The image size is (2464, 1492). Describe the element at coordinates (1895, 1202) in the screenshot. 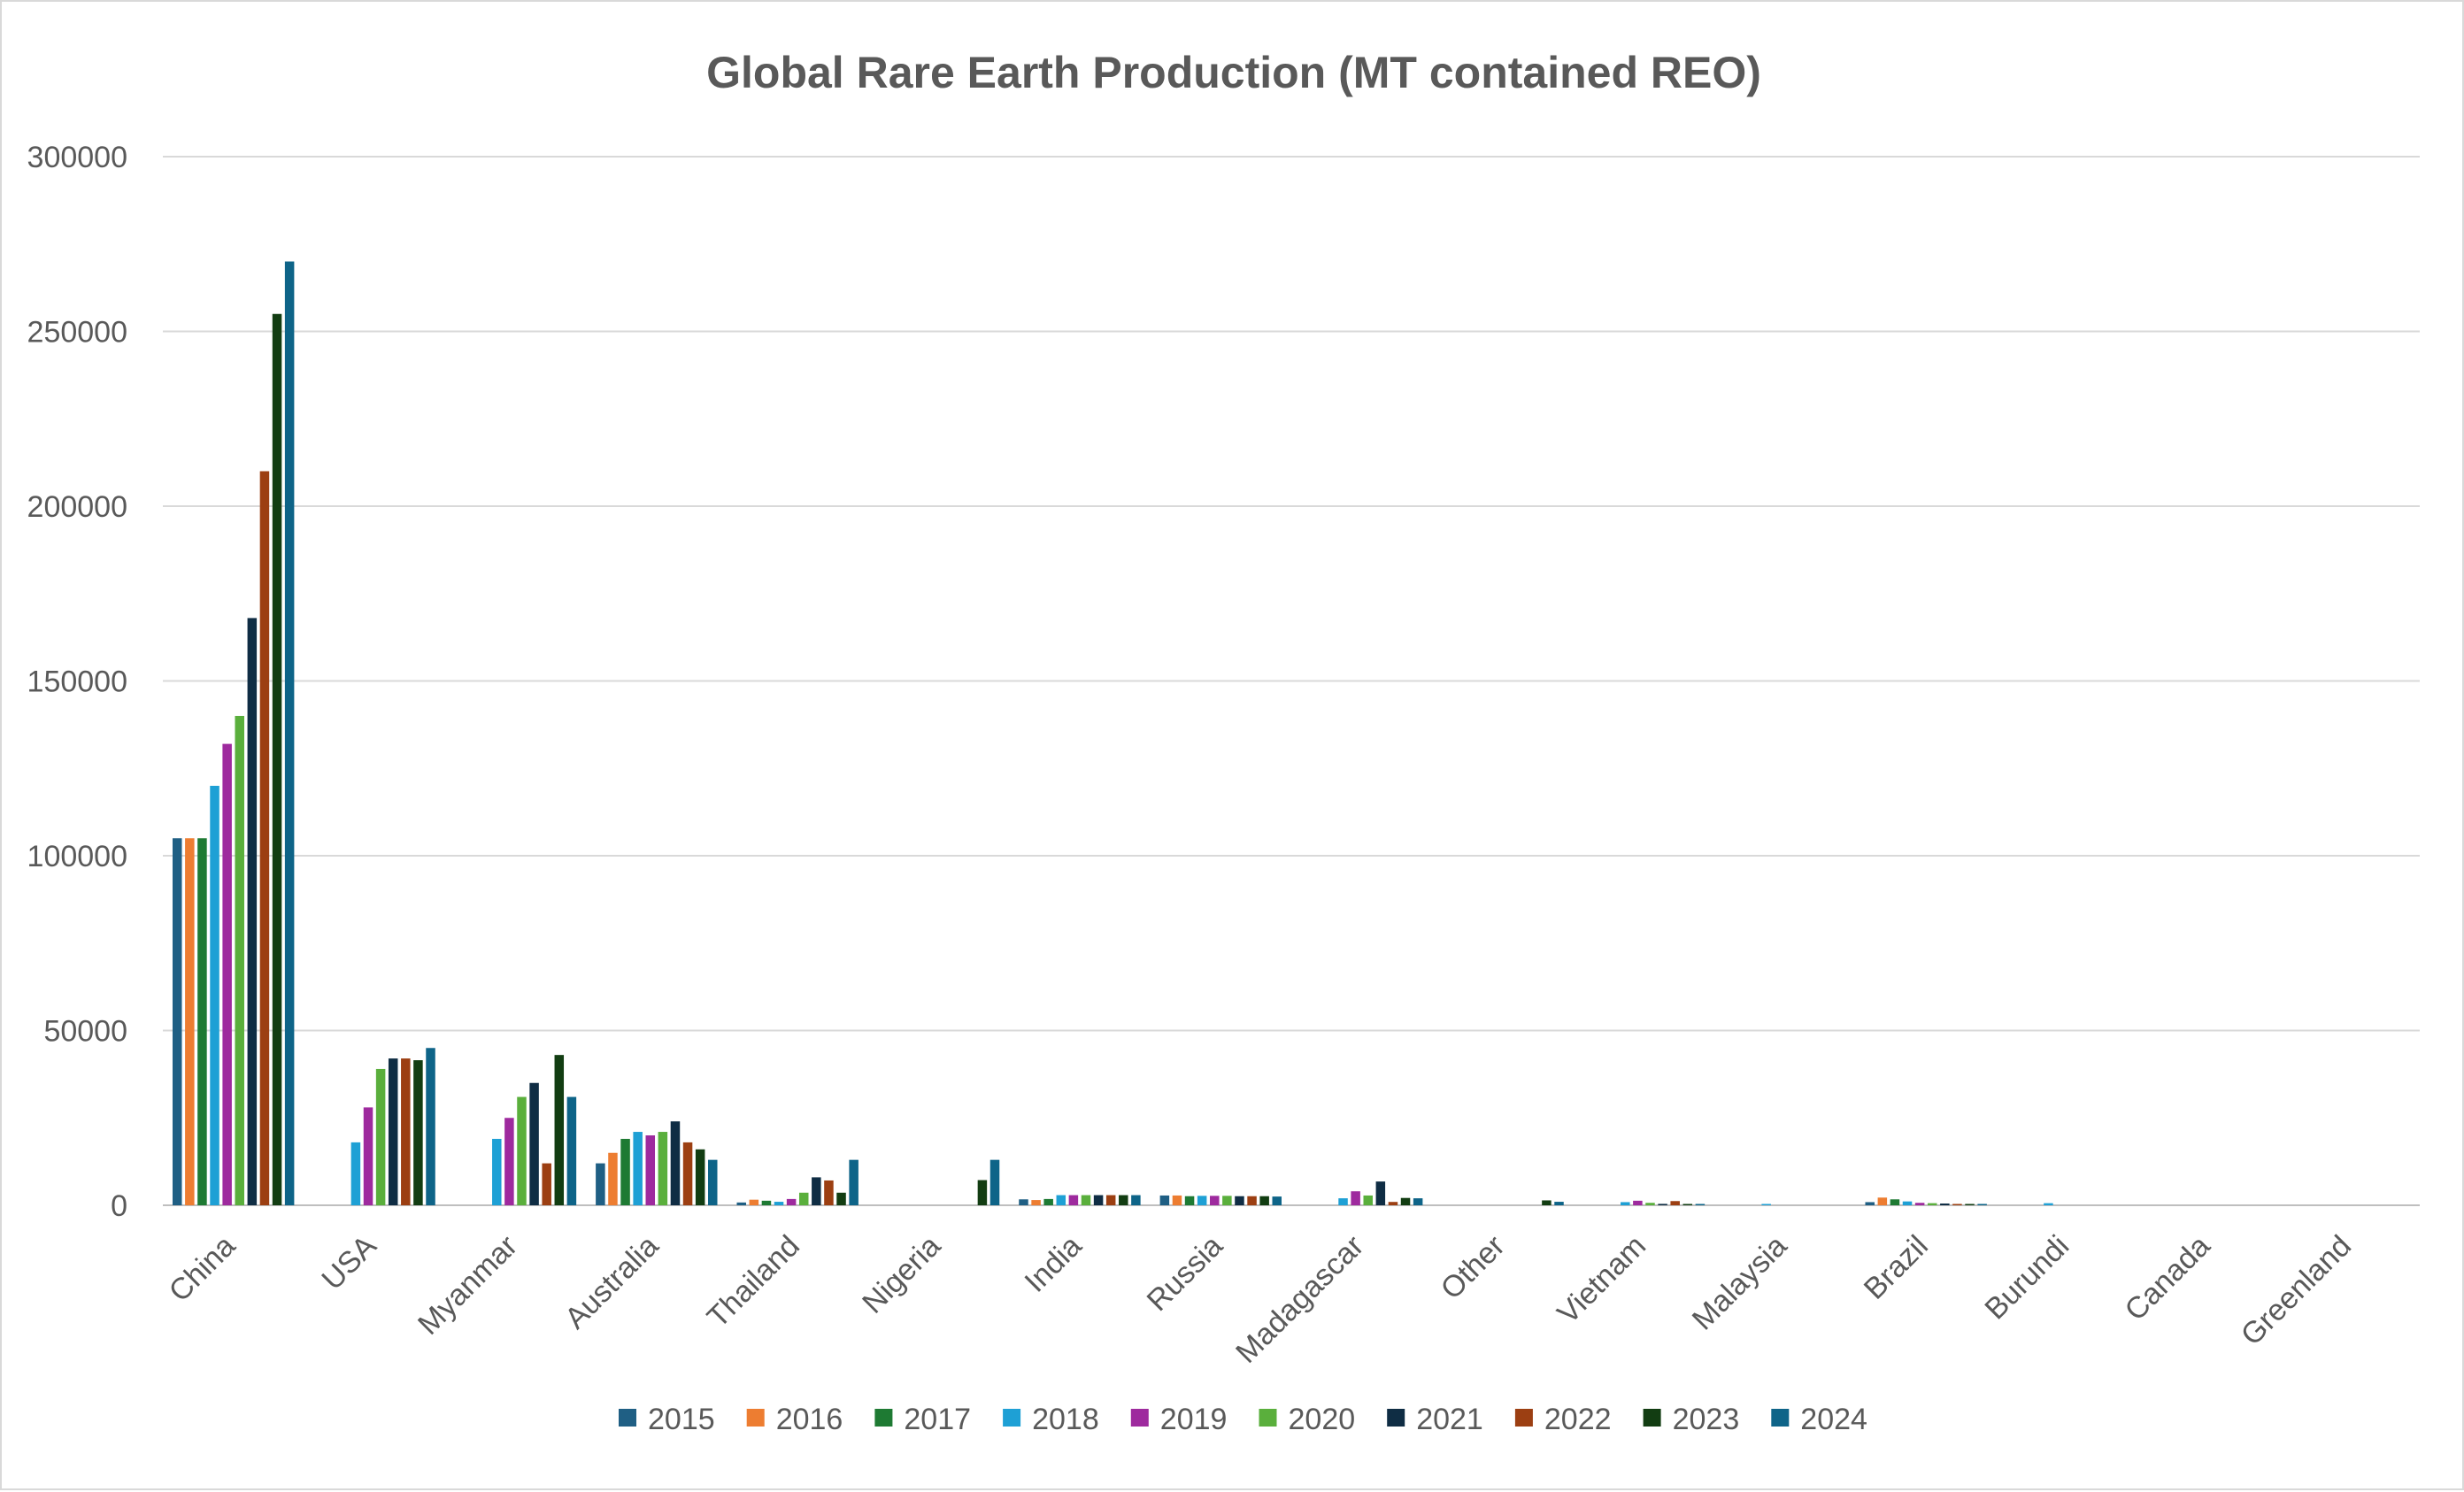

I see `bar-brazil-2017` at that location.